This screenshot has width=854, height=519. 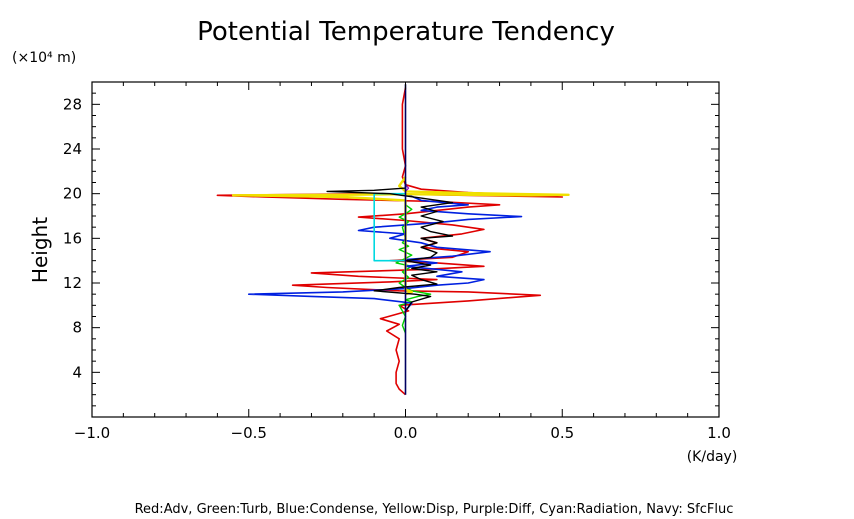 I want to click on series-line-diff, so click(x=407, y=188).